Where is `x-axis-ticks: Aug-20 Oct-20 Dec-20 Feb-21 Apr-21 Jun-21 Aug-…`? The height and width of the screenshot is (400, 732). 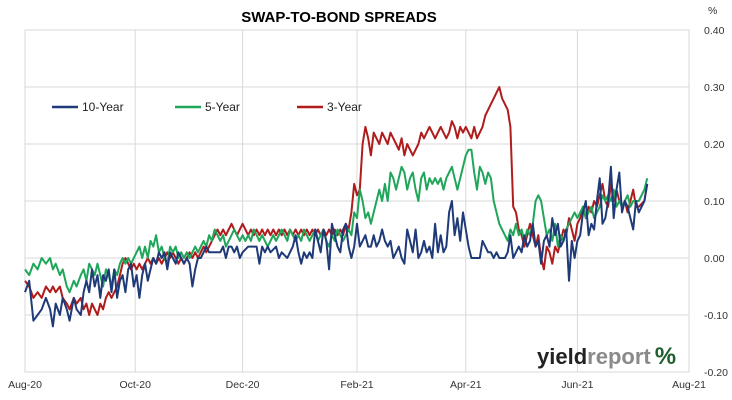 x-axis-ticks: Aug-20 Oct-20 Dec-20 Feb-21 Apr-21 Jun-21 Aug-… is located at coordinates (357, 385).